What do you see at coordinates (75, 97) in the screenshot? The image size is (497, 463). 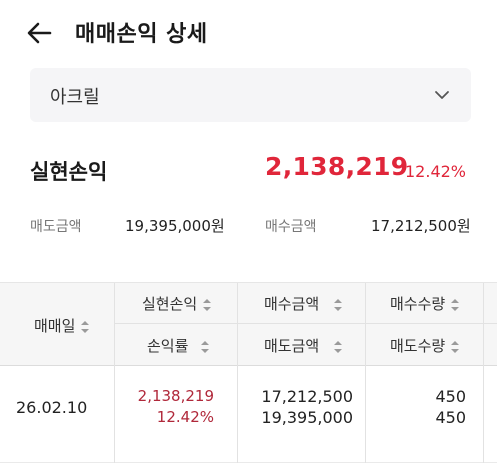 I see `stock-select-value: 아크릴` at bounding box center [75, 97].